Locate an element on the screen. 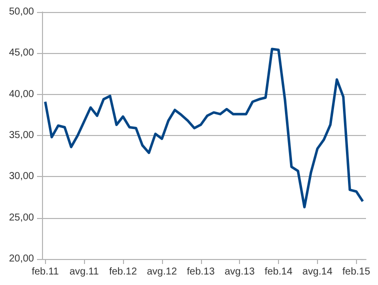  x-tick-label: feb.14 is located at coordinates (278, 272).